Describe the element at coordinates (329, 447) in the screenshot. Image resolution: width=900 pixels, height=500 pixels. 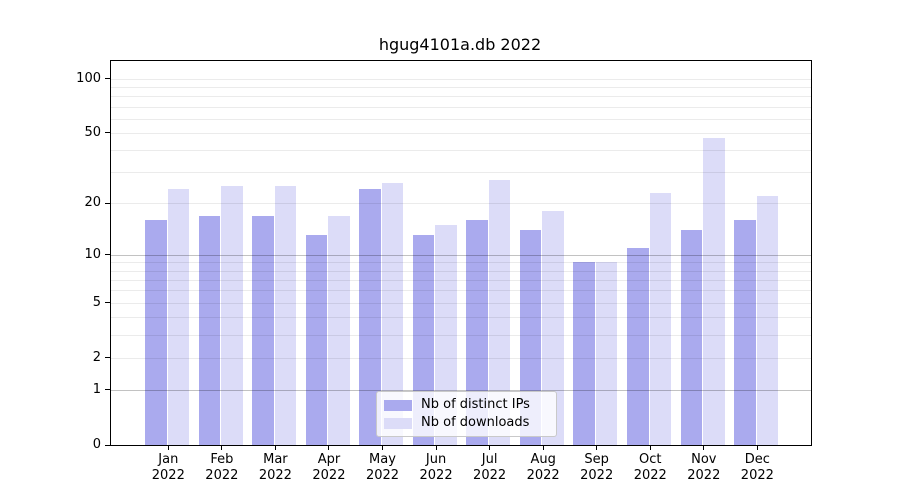
I see `x-tick-mark-apr` at that location.